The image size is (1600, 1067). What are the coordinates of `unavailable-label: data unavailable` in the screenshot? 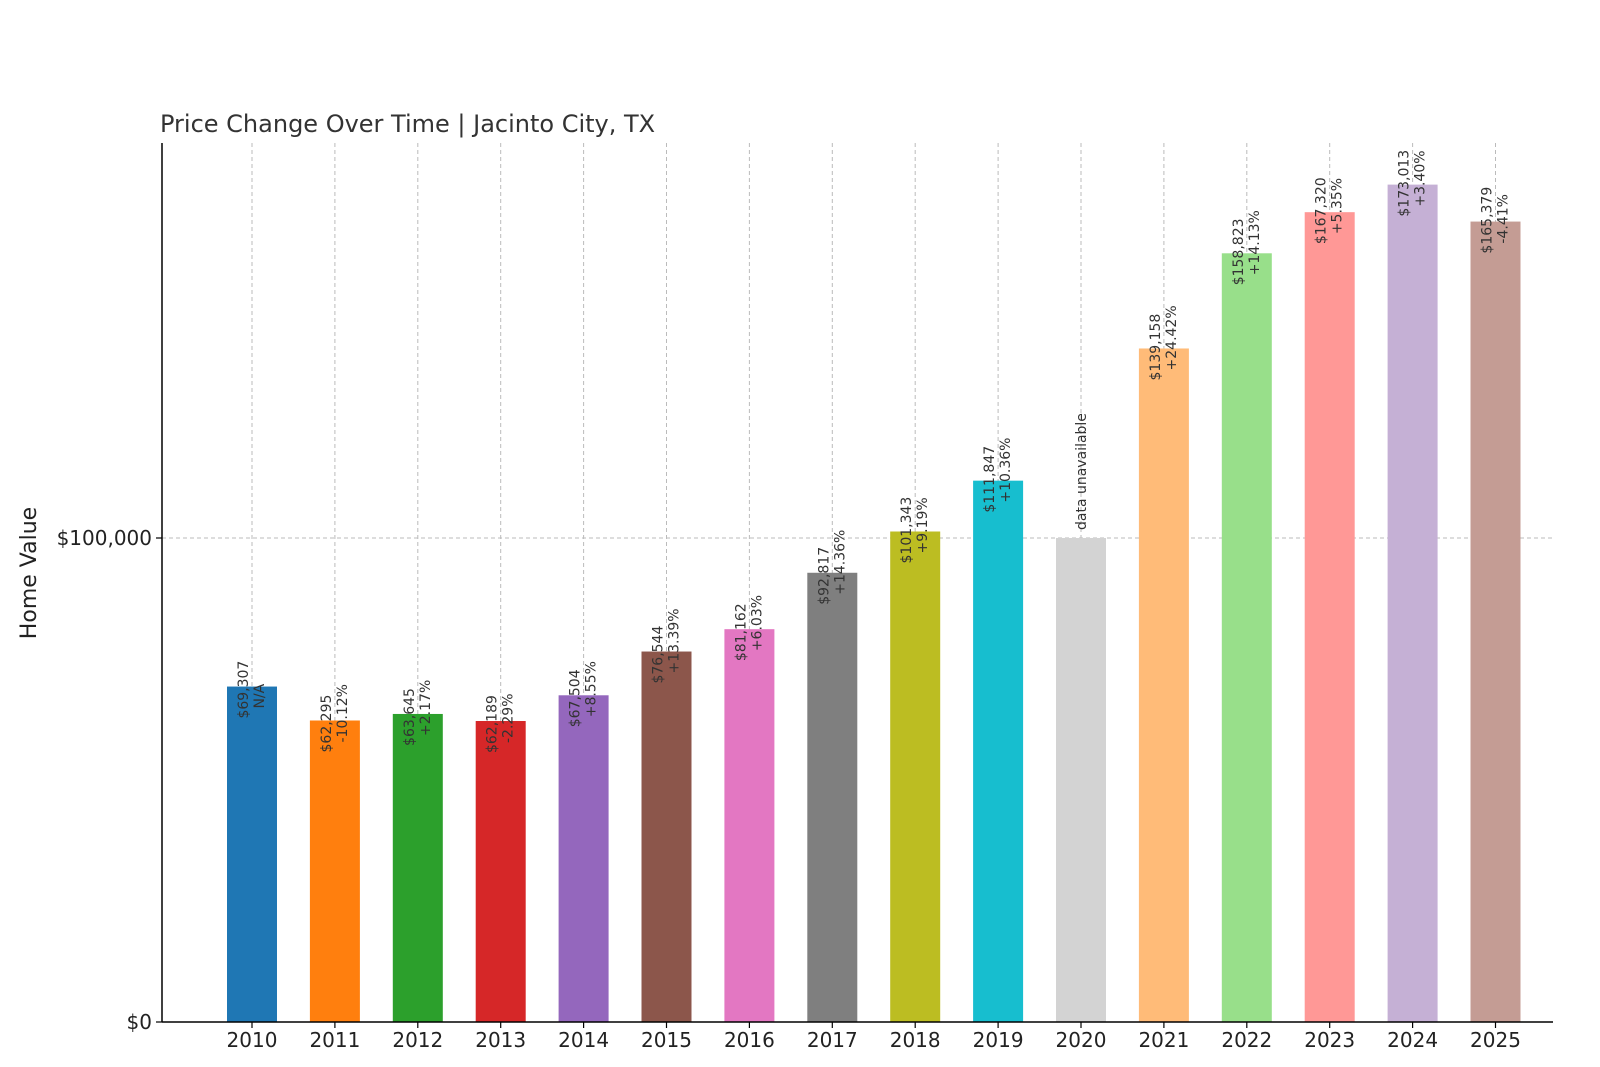 It's located at (1082, 471).